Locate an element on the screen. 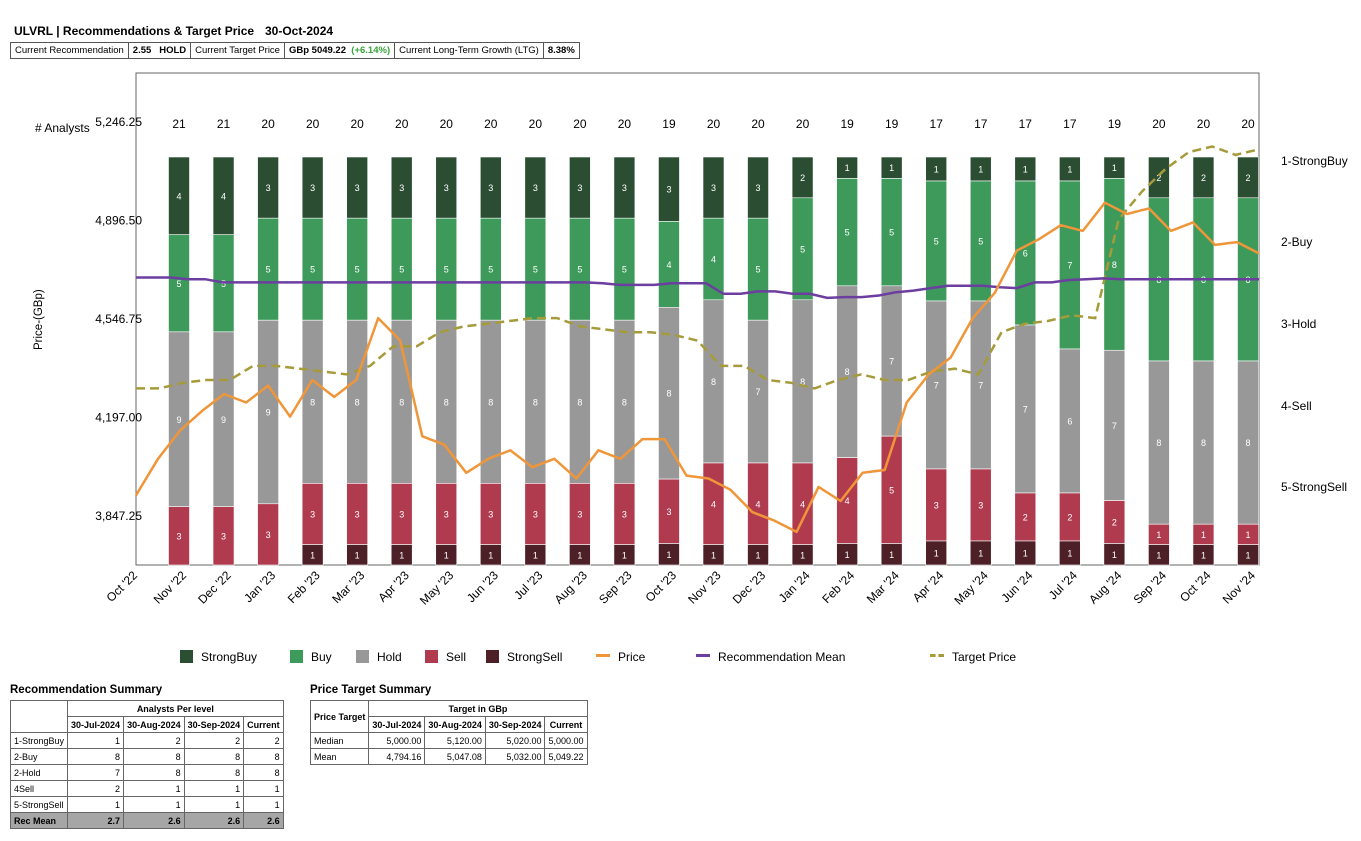 This screenshot has width=1361, height=841. table-row: 1-StrongBuy 1 2 2 2 is located at coordinates (146, 740).